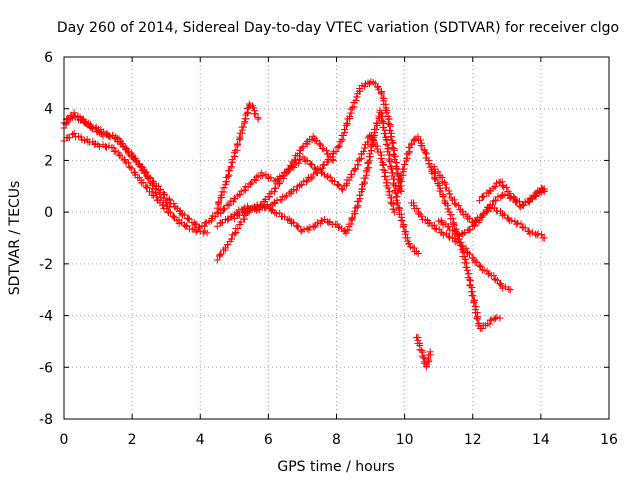 The width and height of the screenshot is (640, 480). I want to click on x-tick-label: 12, so click(473, 440).